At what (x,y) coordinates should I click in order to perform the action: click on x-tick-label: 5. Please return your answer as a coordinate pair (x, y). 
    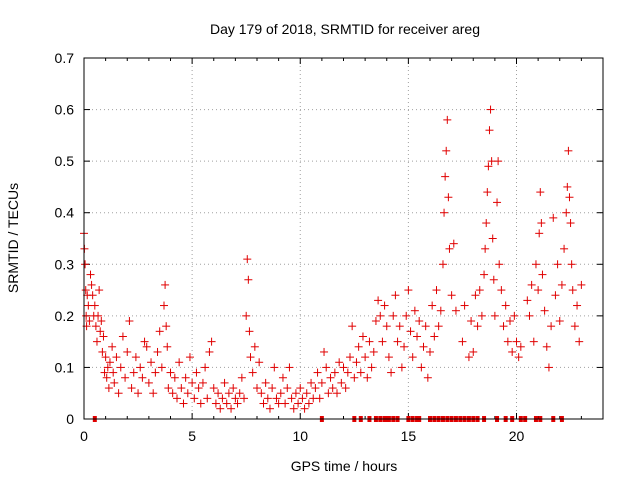
    Looking at the image, I should click on (192, 436).